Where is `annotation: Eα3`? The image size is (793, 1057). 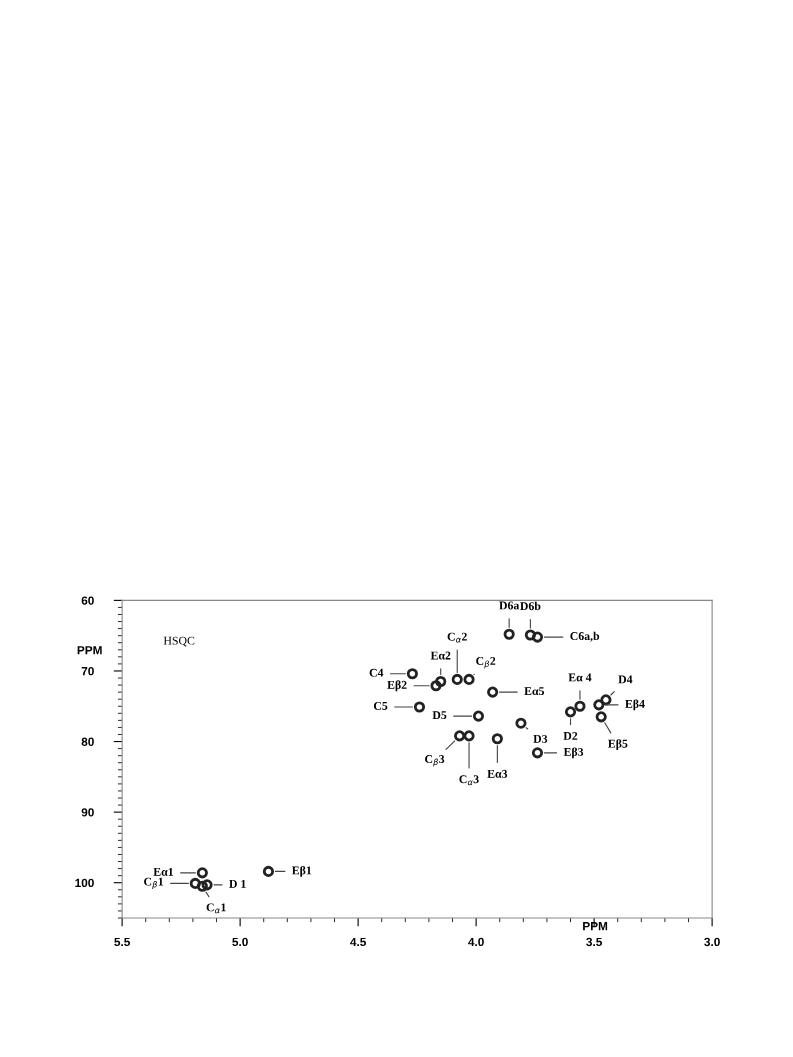
annotation: Eα3 is located at coordinates (497, 773).